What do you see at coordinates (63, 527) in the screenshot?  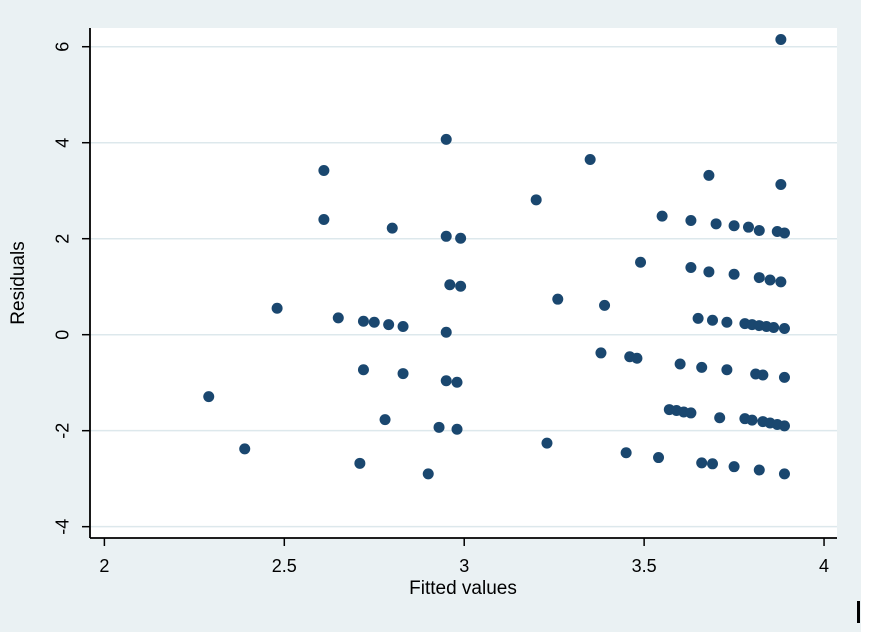 I see `y-tick-label: -4` at bounding box center [63, 527].